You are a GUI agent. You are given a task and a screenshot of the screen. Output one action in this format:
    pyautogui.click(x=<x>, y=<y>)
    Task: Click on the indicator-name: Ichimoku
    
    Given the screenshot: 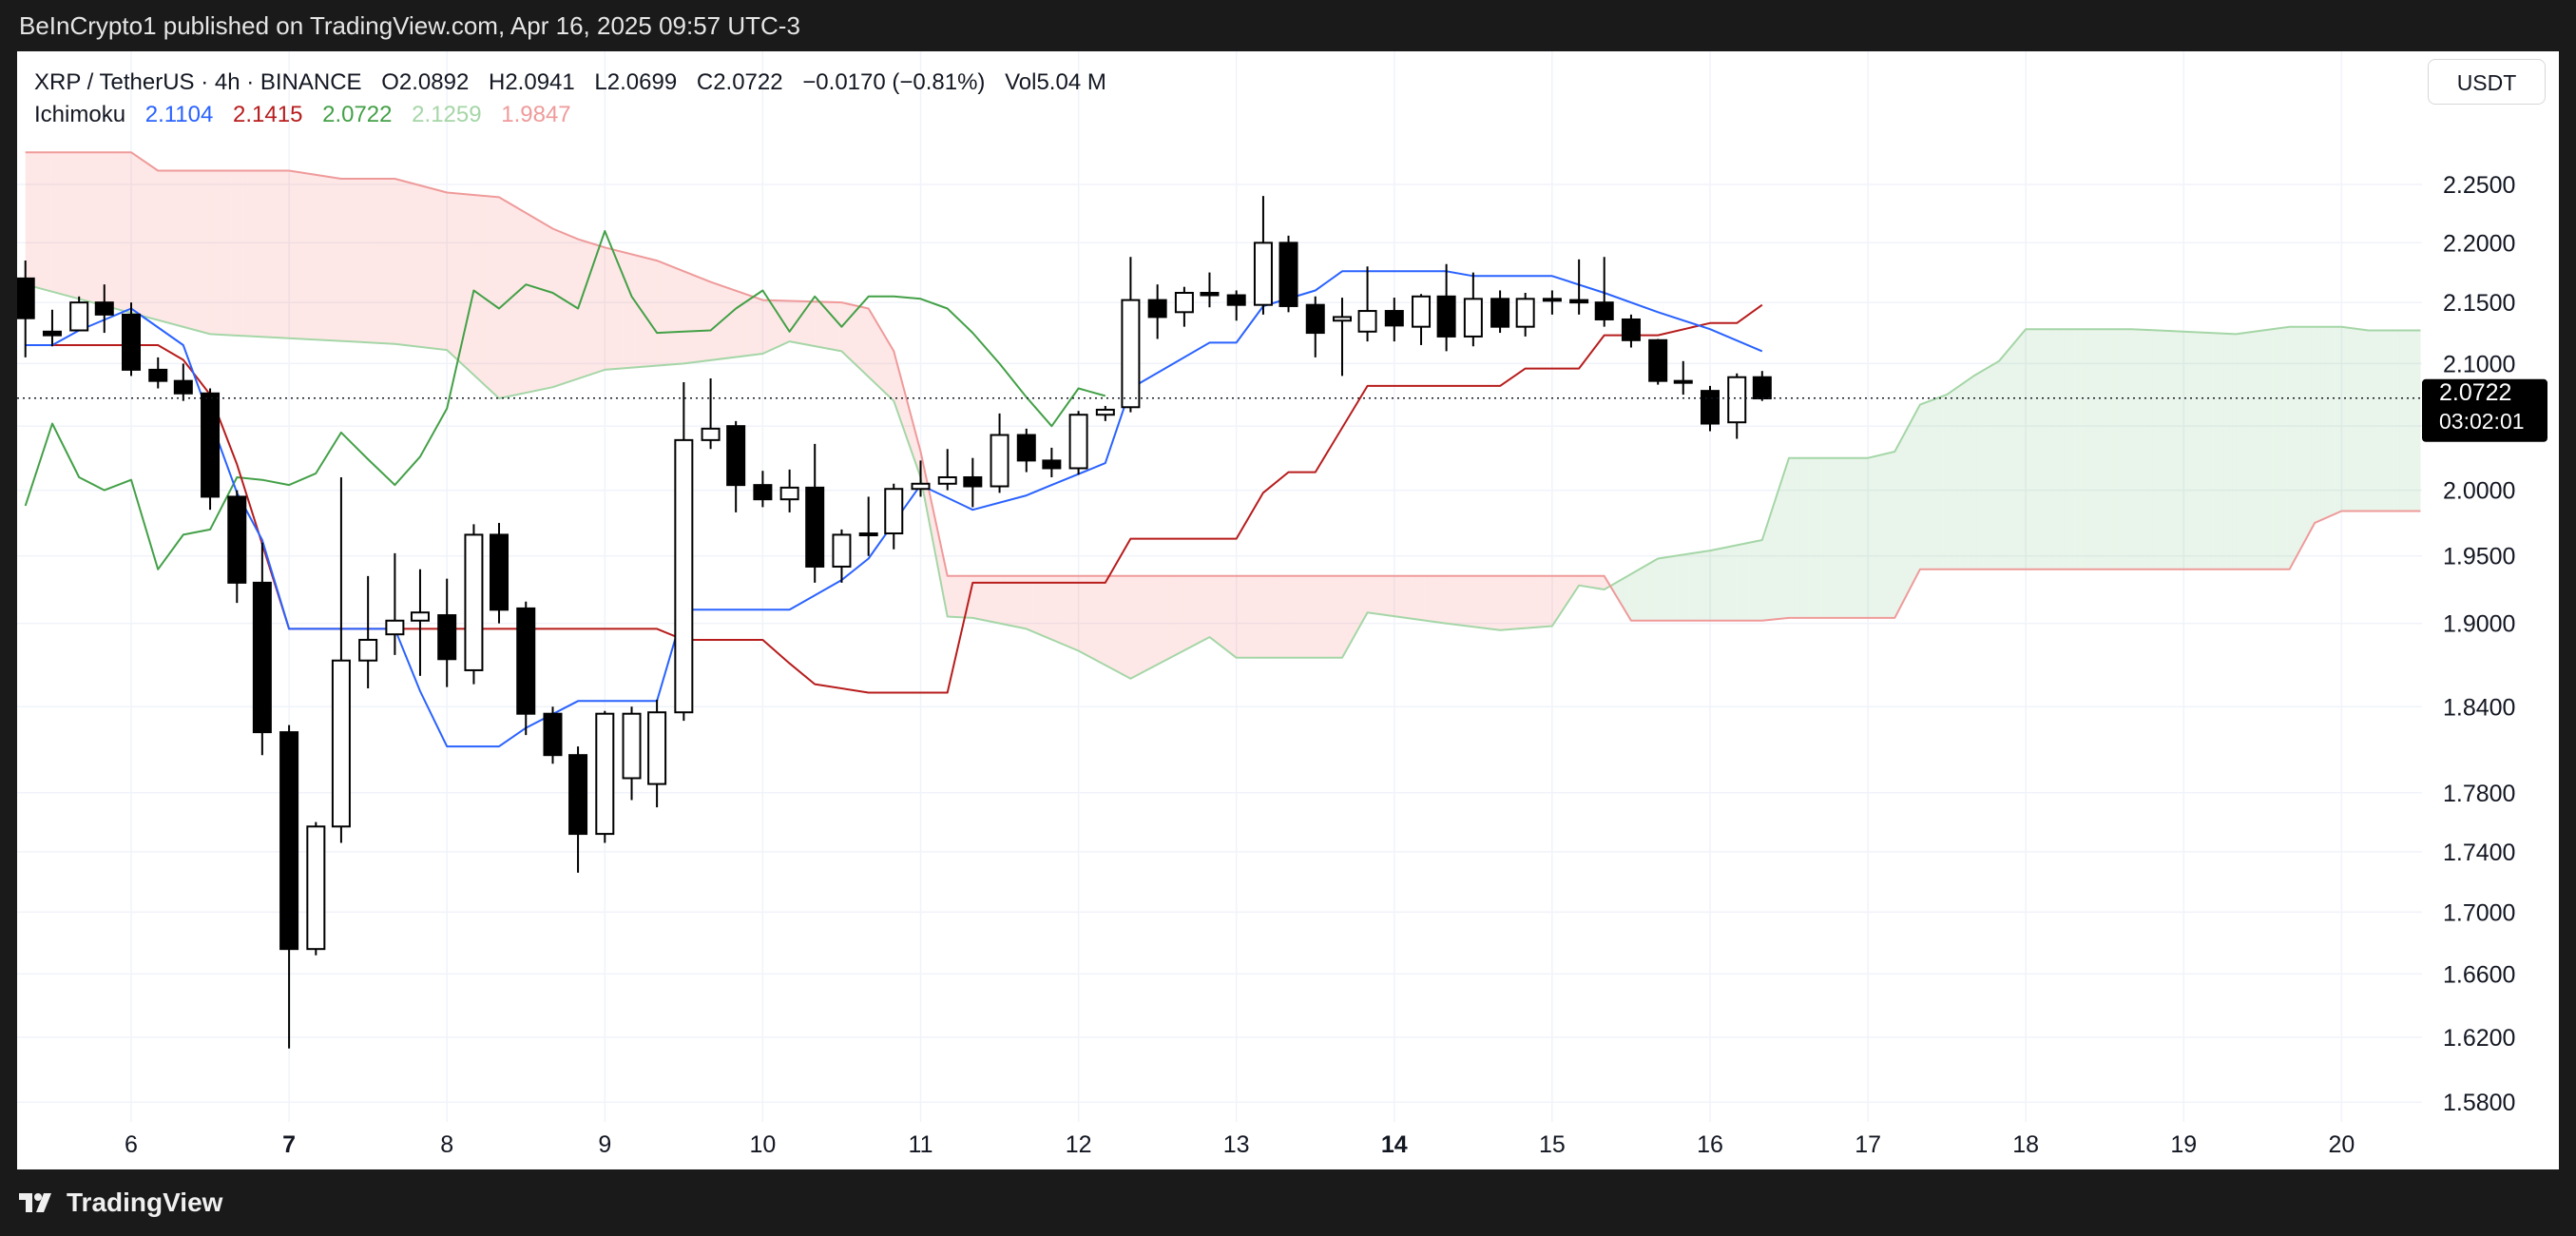 What is the action you would take?
    pyautogui.click(x=80, y=115)
    